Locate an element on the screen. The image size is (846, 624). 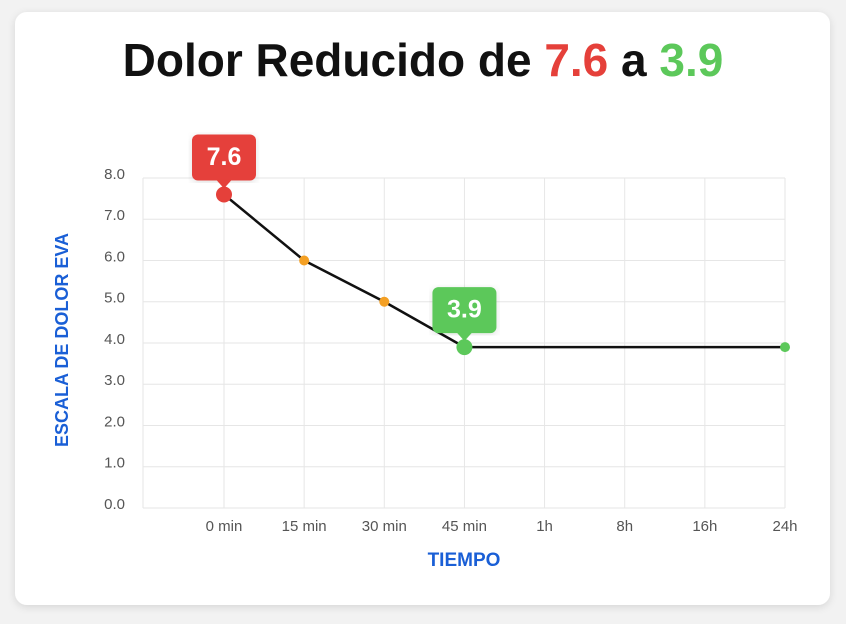
y-tick-label: 4.0 is located at coordinates (114, 339).